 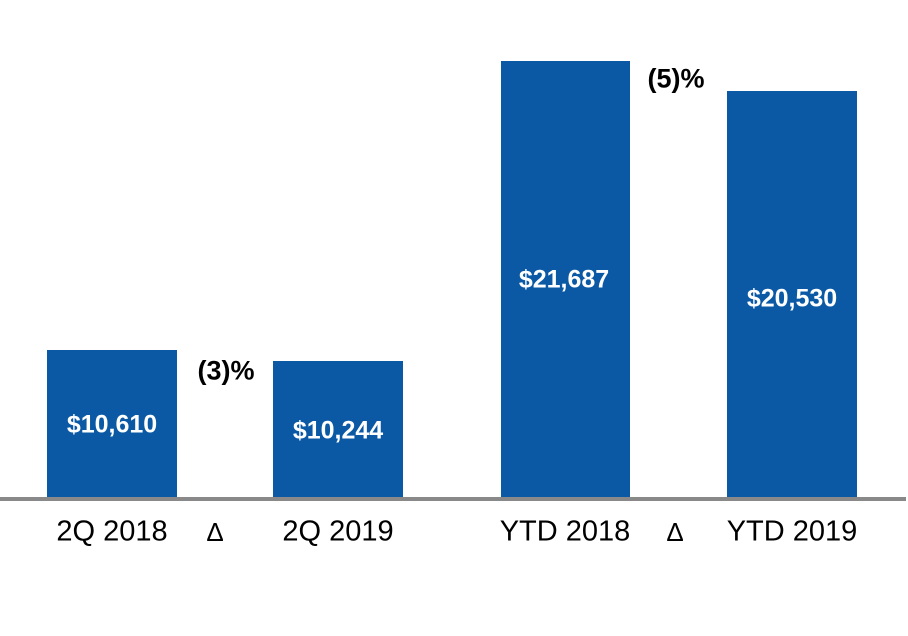 I want to click on x-axis-label-ytd-2019: YTD 2019, so click(x=792, y=531).